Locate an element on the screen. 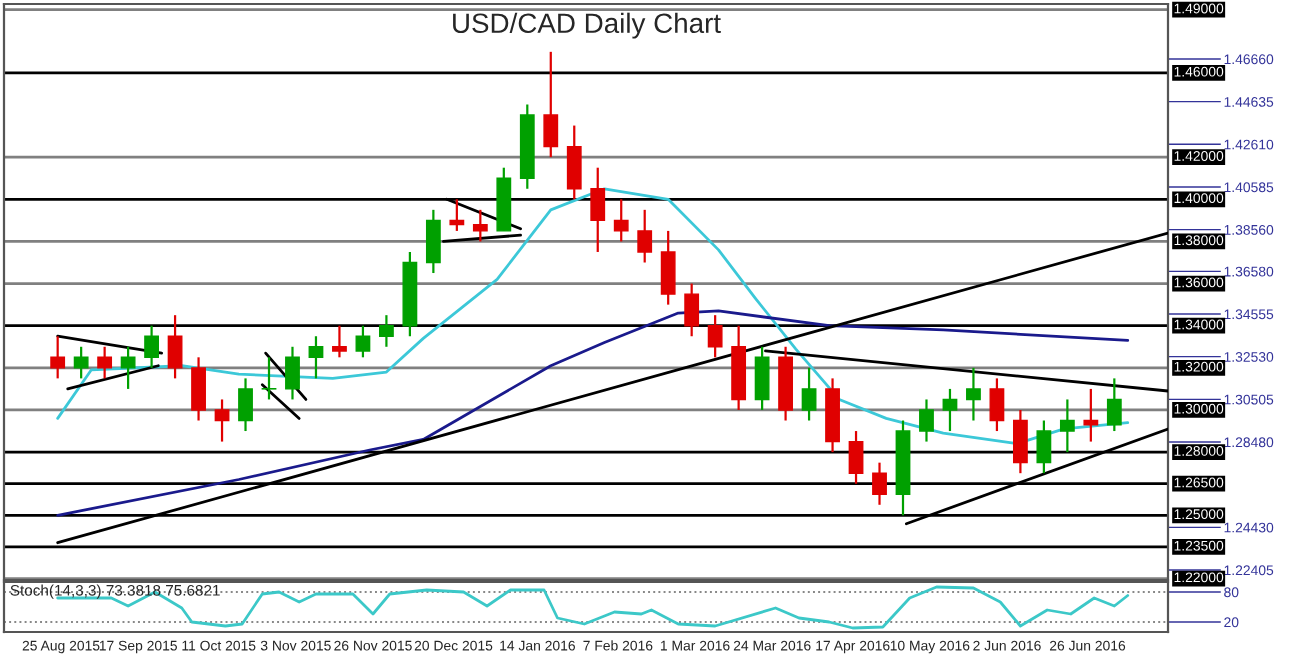 Image resolution: width=1290 pixels, height=658 pixels. chart-title: USD/CAD Daily Chart is located at coordinates (587, 25).